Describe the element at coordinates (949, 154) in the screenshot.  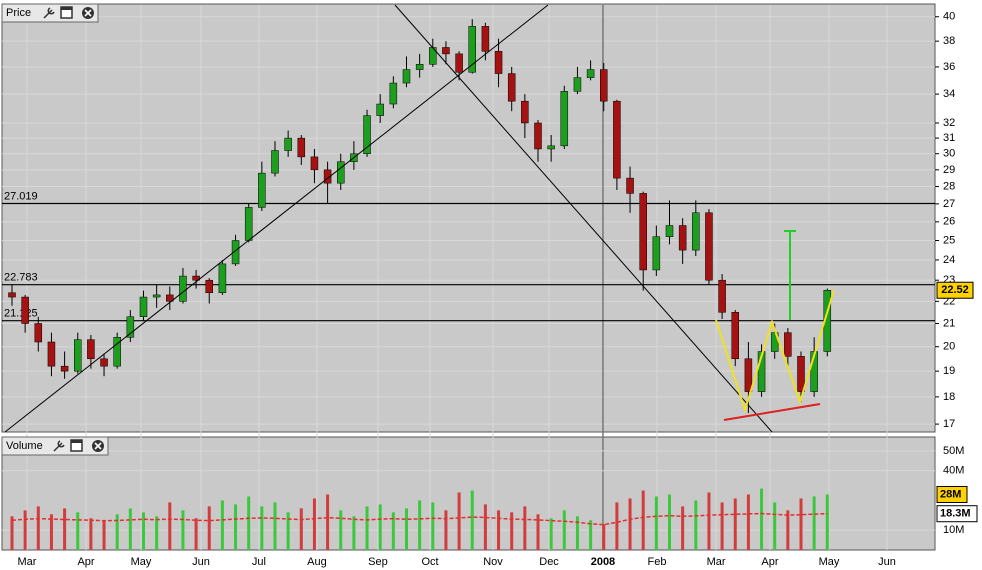
I see `y-tick-label: 30` at that location.